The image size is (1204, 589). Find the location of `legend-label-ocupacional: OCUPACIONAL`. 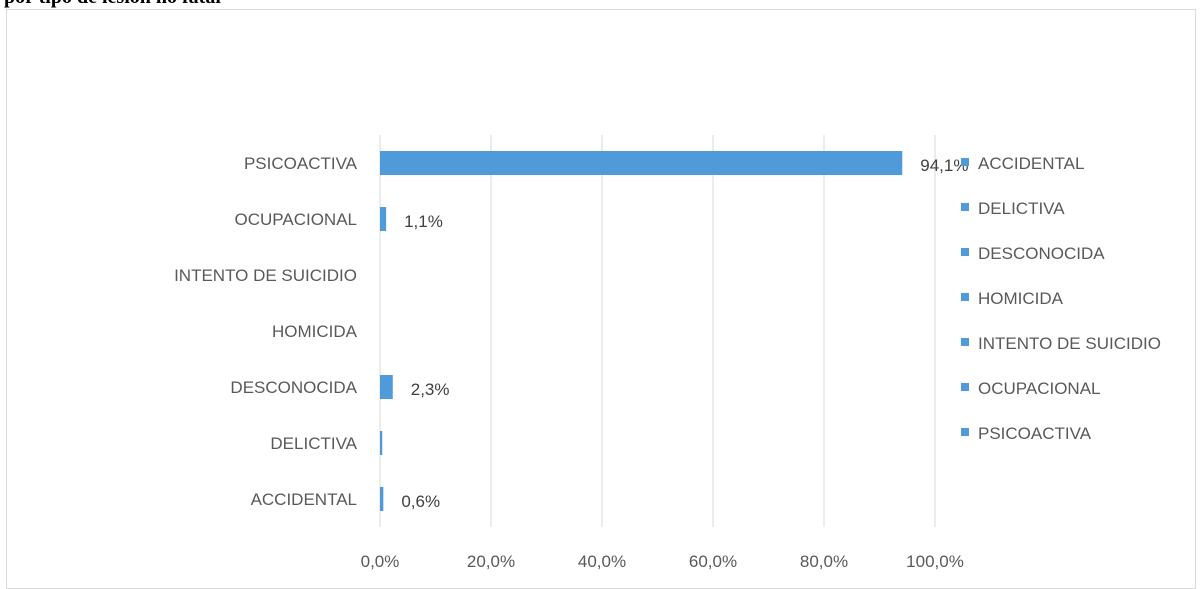

legend-label-ocupacional: OCUPACIONAL is located at coordinates (1039, 388).